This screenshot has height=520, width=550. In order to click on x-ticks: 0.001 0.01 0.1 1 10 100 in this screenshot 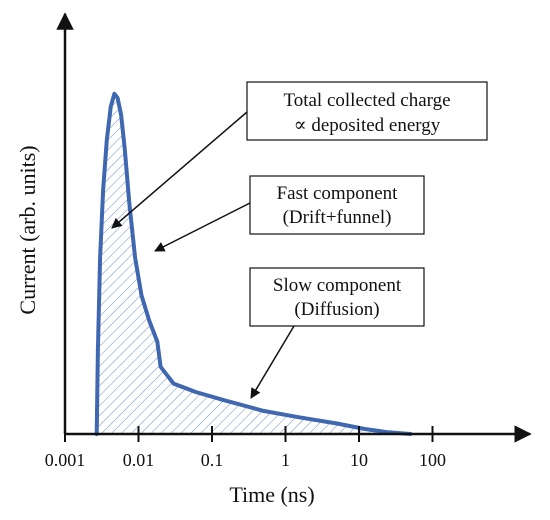, I will do `click(245, 448)`.